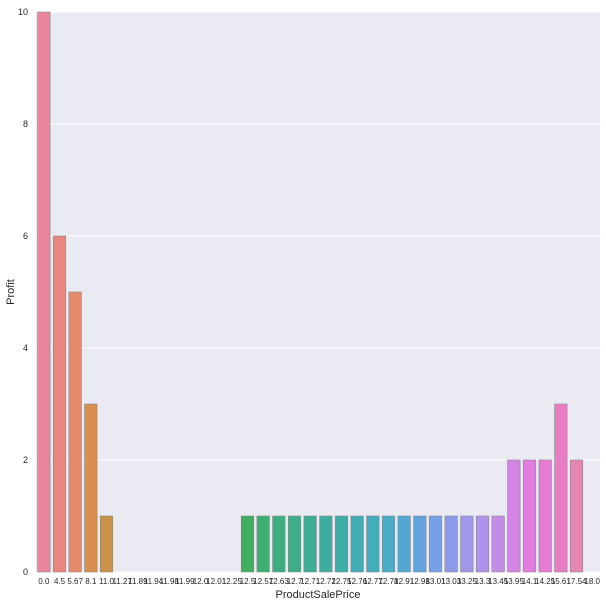 This screenshot has width=606, height=611. I want to click on x-tick-label: 11.89, so click(138, 581).